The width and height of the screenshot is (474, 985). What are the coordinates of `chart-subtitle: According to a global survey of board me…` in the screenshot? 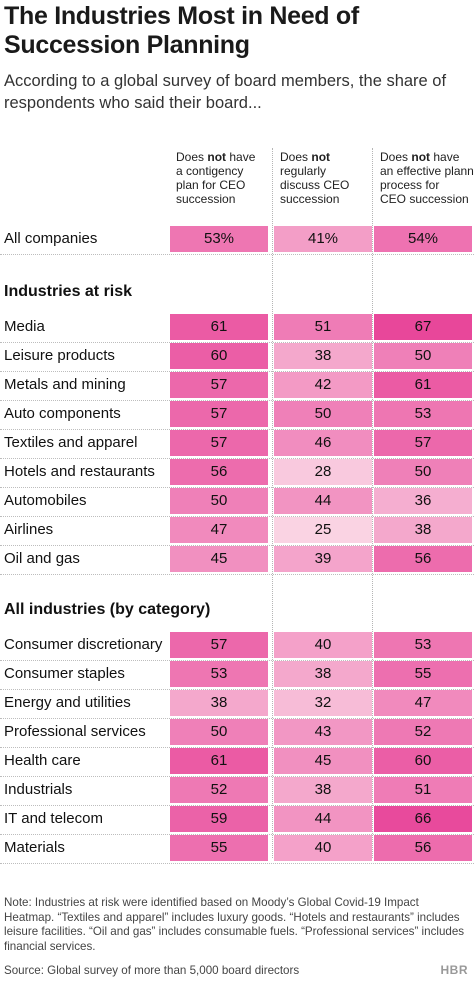 It's located at (225, 92).